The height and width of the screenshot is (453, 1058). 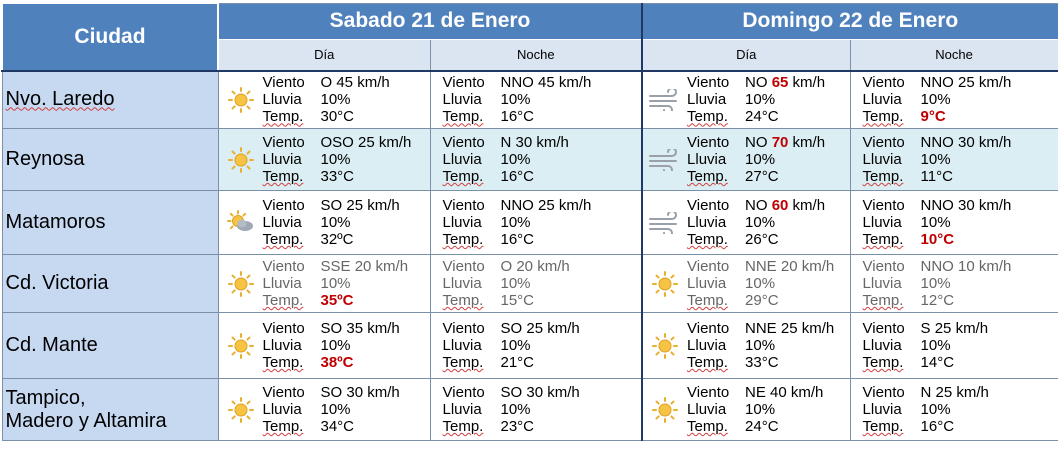 What do you see at coordinates (241, 222) in the screenshot?
I see `partly-cloudy-icon` at bounding box center [241, 222].